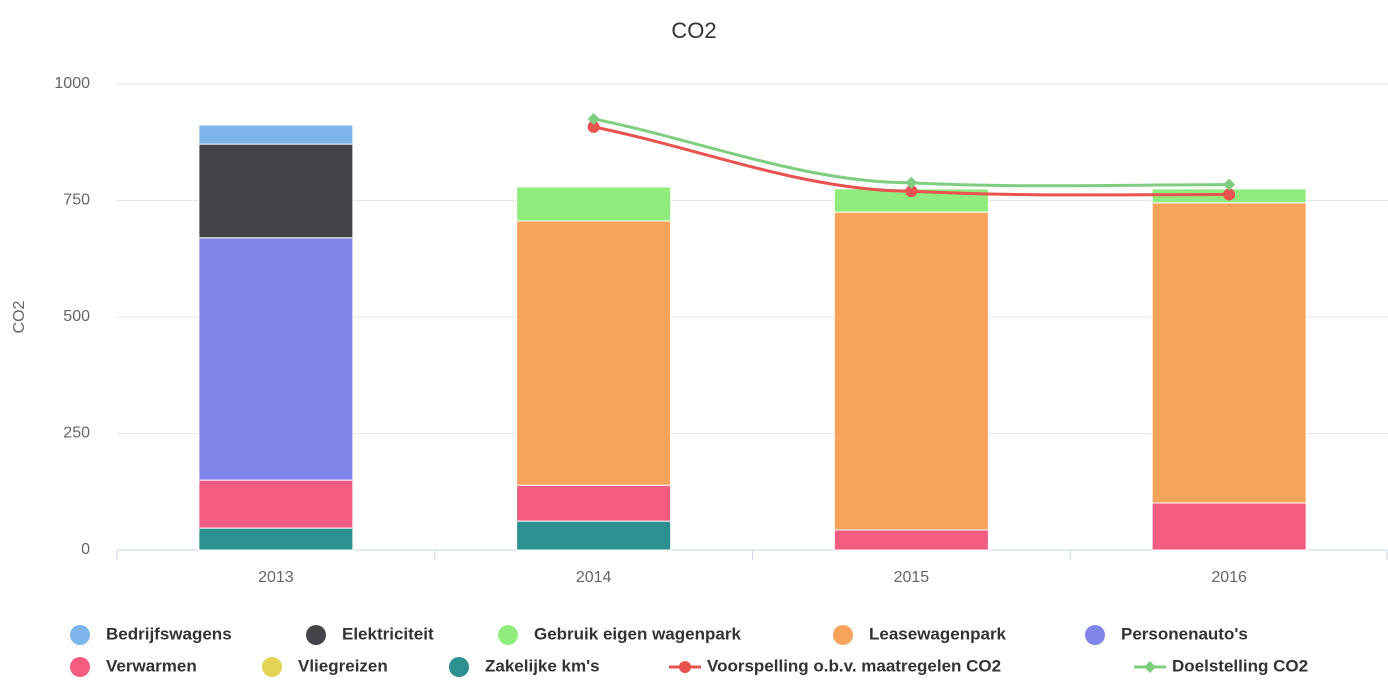 The width and height of the screenshot is (1388, 680). Describe the element at coordinates (85, 549) in the screenshot. I see `y-tick-label: 0` at that location.